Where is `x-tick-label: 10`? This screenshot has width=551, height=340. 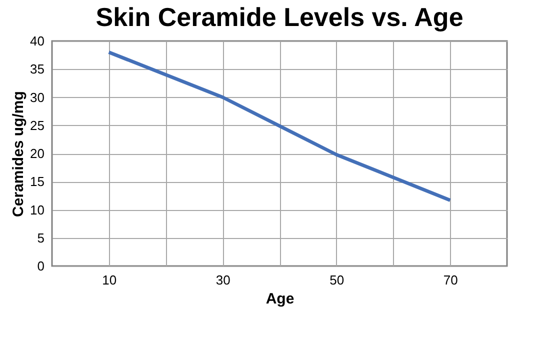 x-tick-label: 10 is located at coordinates (109, 280).